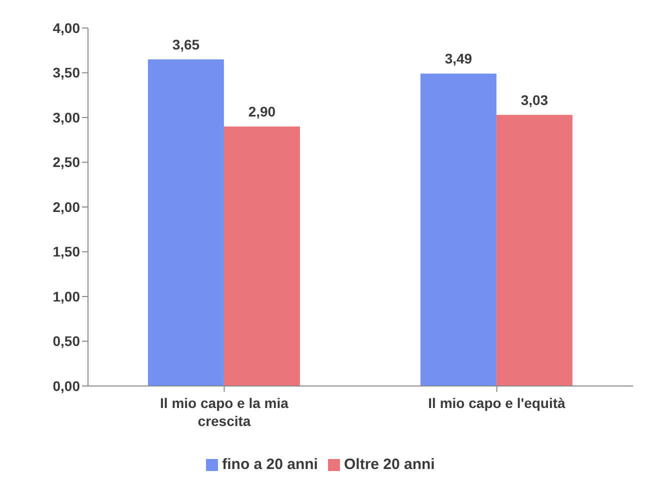 The width and height of the screenshot is (651, 491). I want to click on data-label: 3,49, so click(458, 58).